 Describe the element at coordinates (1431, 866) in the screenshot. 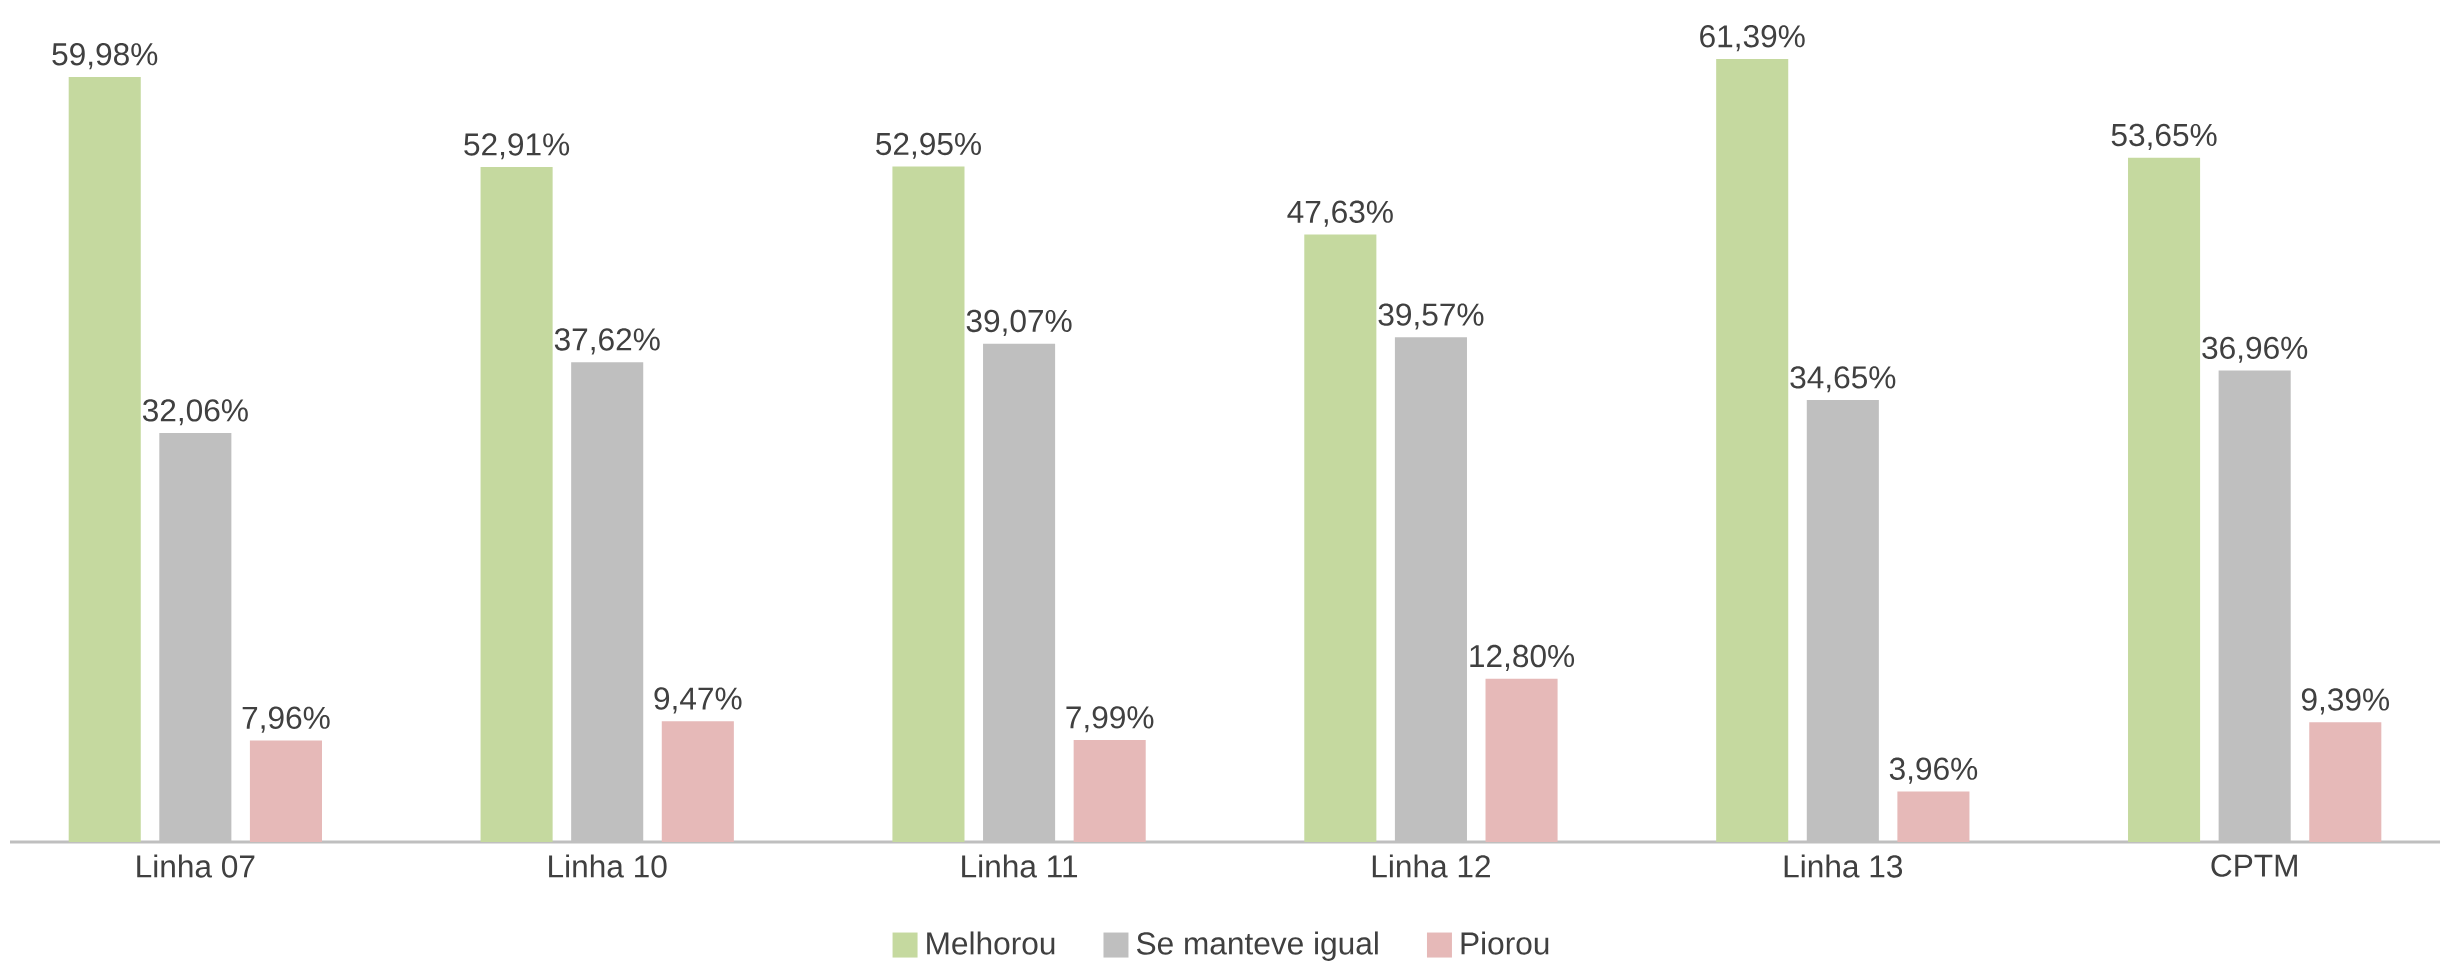

I see `x-tick-label: Linha 12` at that location.